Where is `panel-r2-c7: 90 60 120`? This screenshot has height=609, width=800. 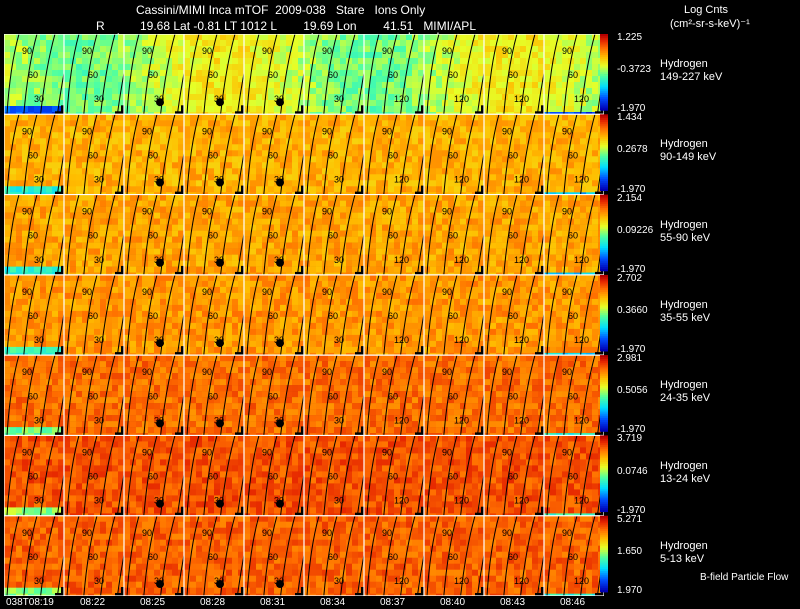 panel-r2-c7: 90 60 120 is located at coordinates (459, 239).